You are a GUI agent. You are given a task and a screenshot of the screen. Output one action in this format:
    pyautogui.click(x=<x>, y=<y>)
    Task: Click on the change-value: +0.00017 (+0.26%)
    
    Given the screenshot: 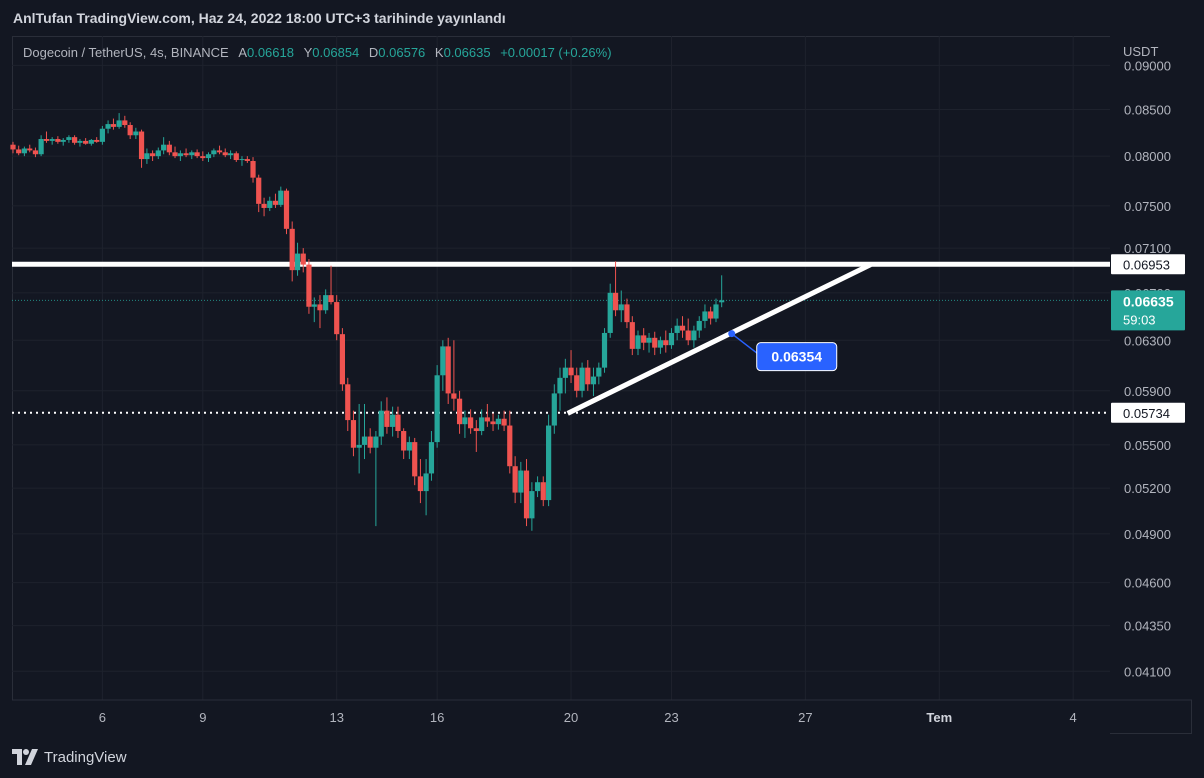 What is the action you would take?
    pyautogui.click(x=556, y=52)
    